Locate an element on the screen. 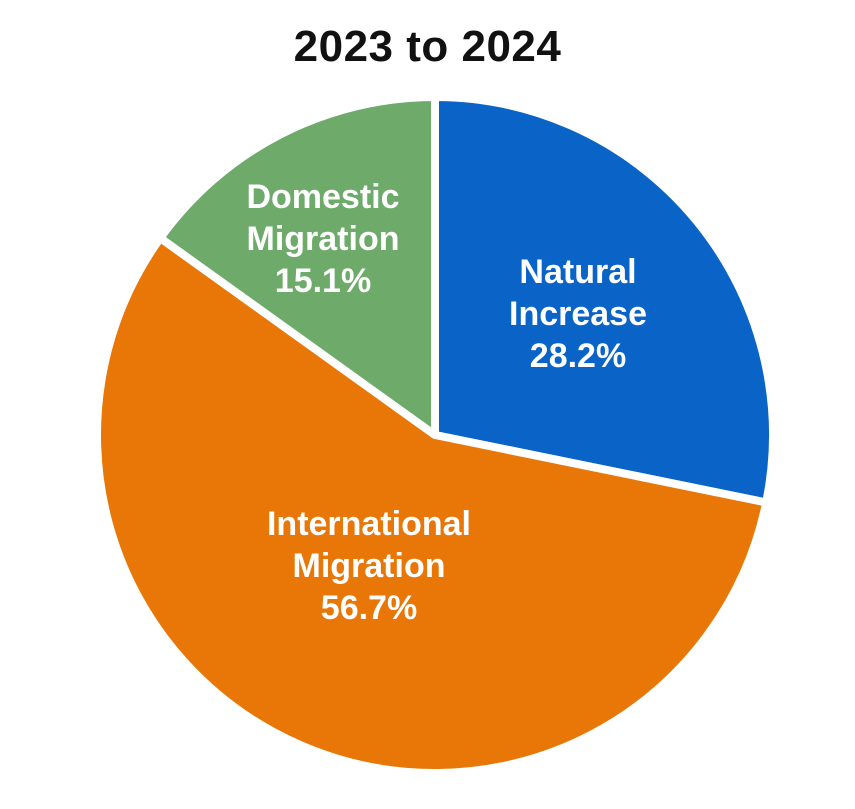  slice-value-label: 56.7% is located at coordinates (369, 608).